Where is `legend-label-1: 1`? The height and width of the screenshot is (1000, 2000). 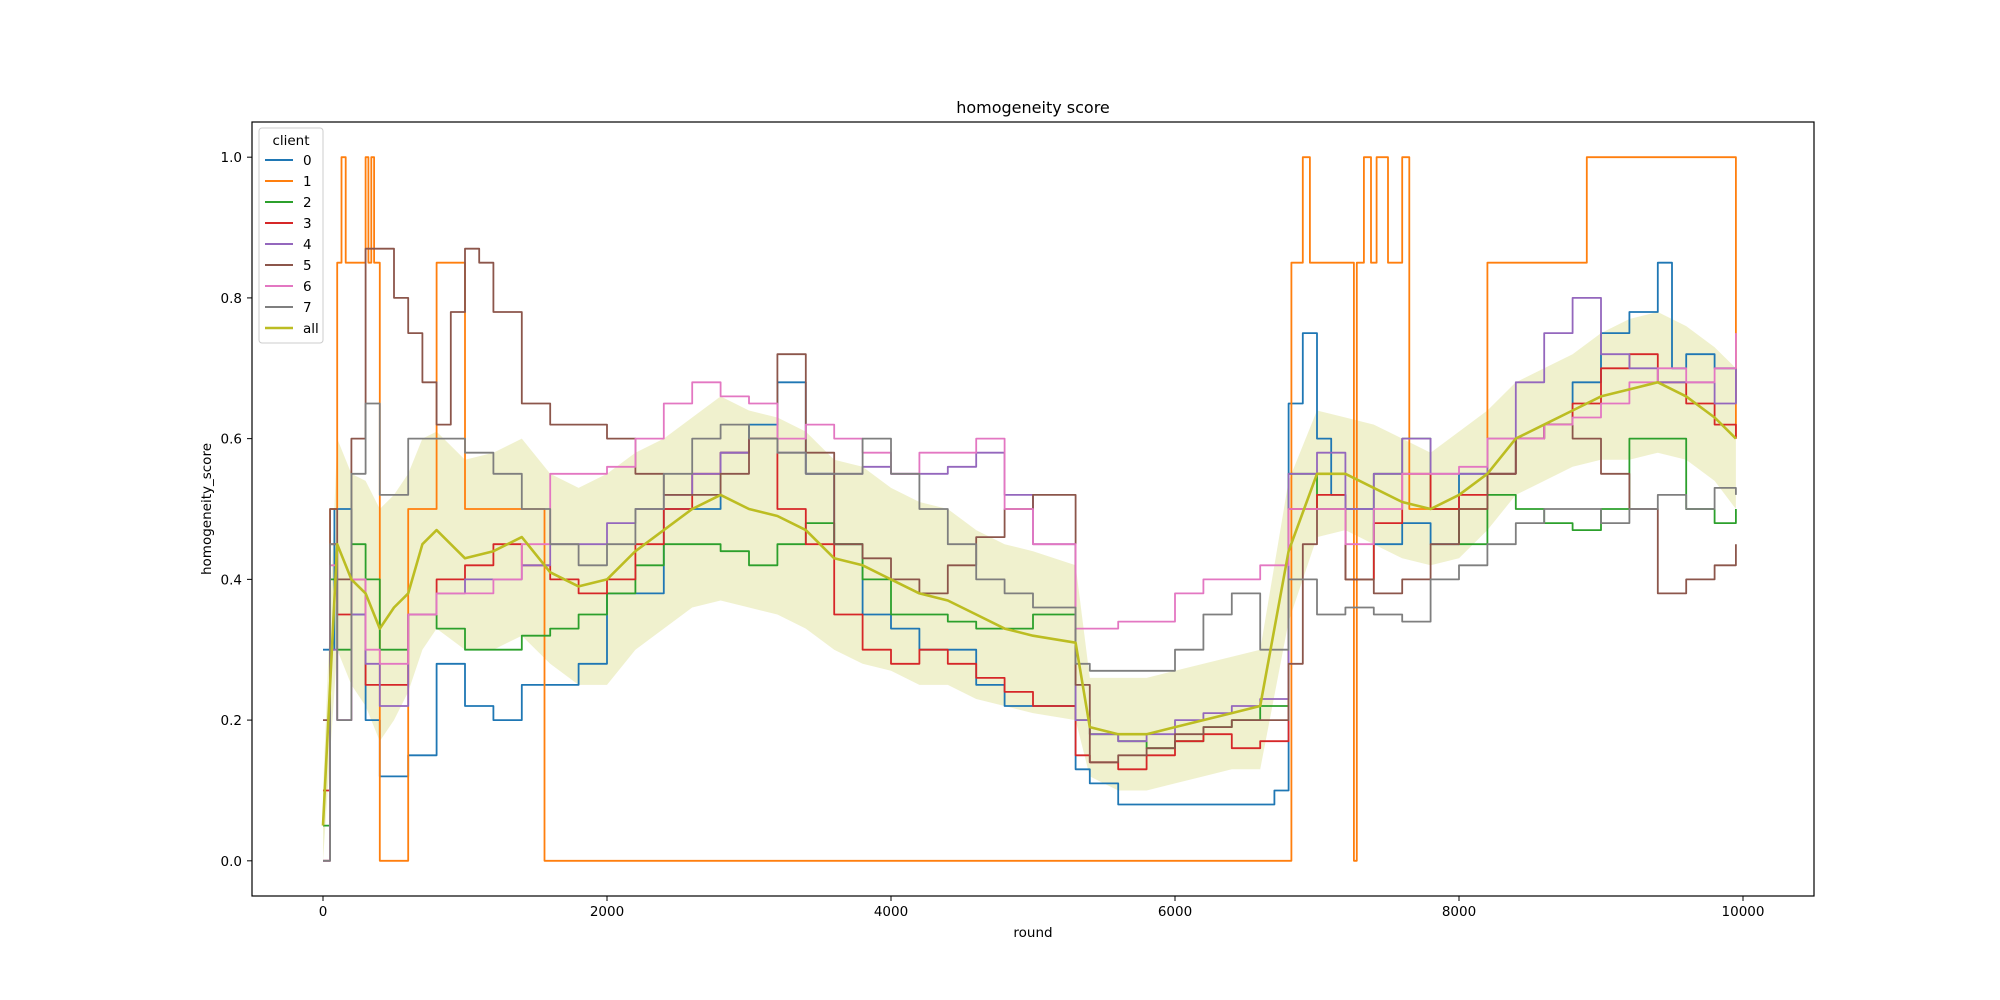
legend-label-1: 1 is located at coordinates (307, 182).